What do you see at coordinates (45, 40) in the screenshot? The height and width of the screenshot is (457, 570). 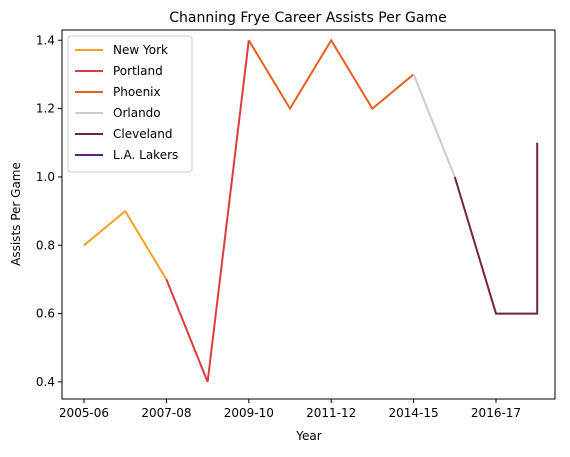 I see `y-tick-label: 1.4` at bounding box center [45, 40].